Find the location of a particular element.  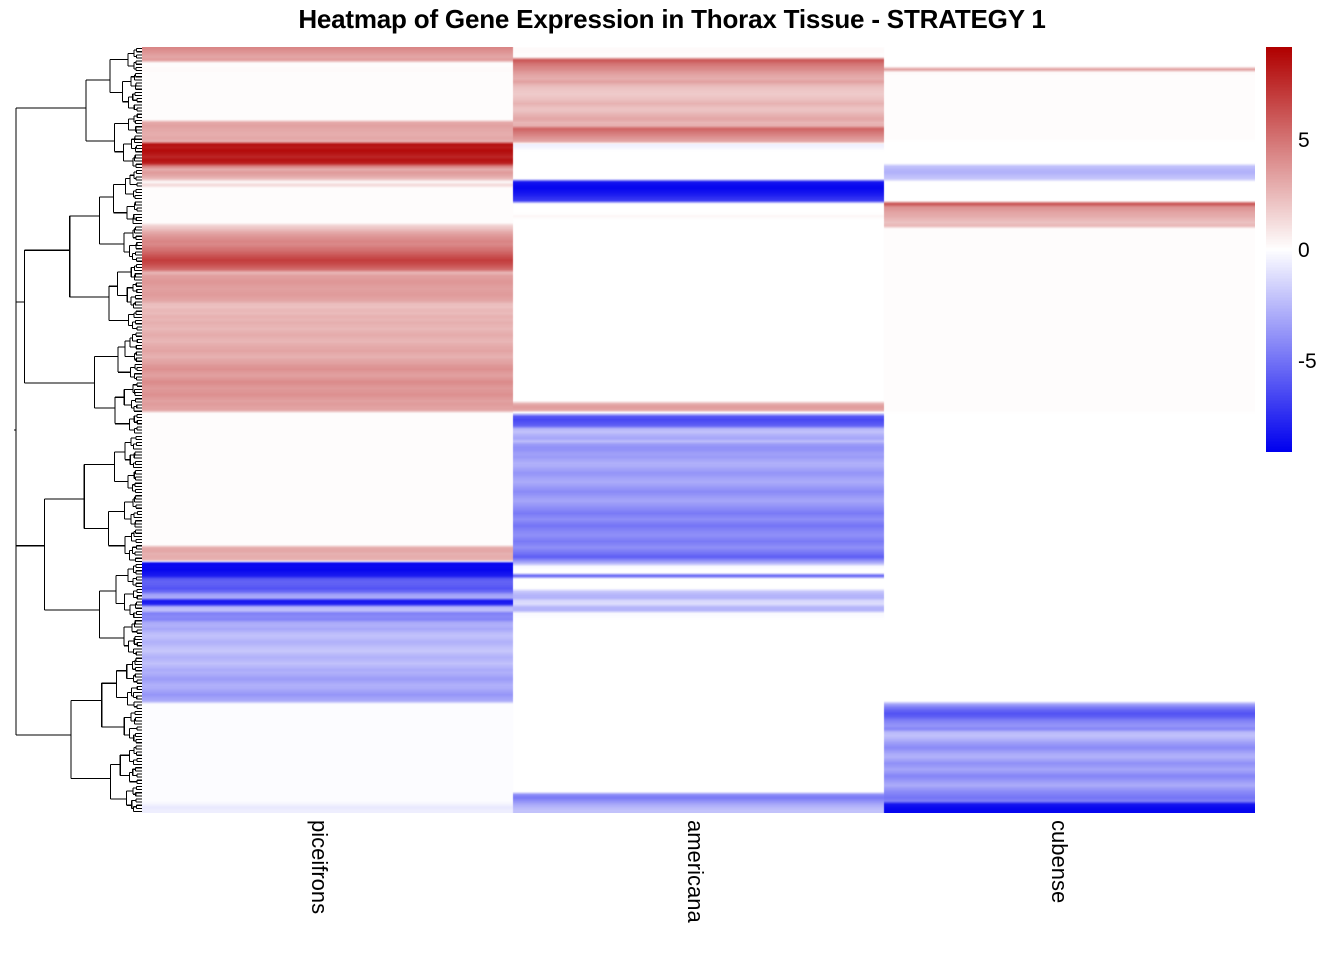

colorbar-tick-neg5: -5 is located at coordinates (1307, 361).